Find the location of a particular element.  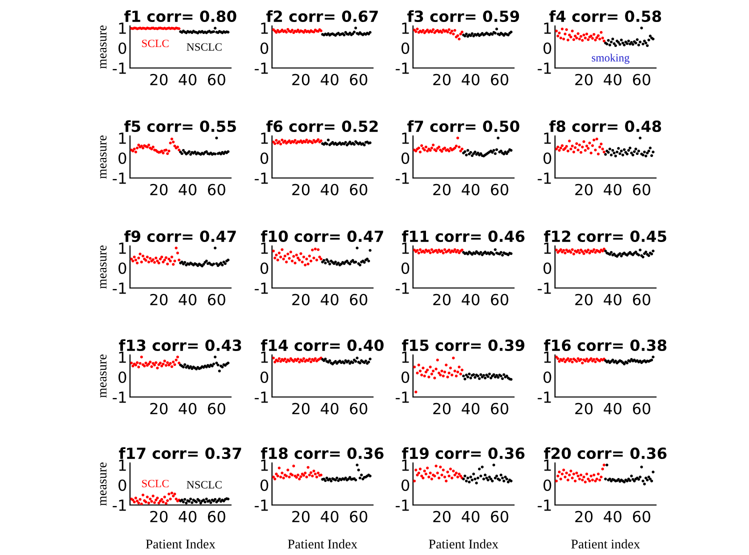

chart-title: f1 corr= 0.80 is located at coordinates (180, 16).